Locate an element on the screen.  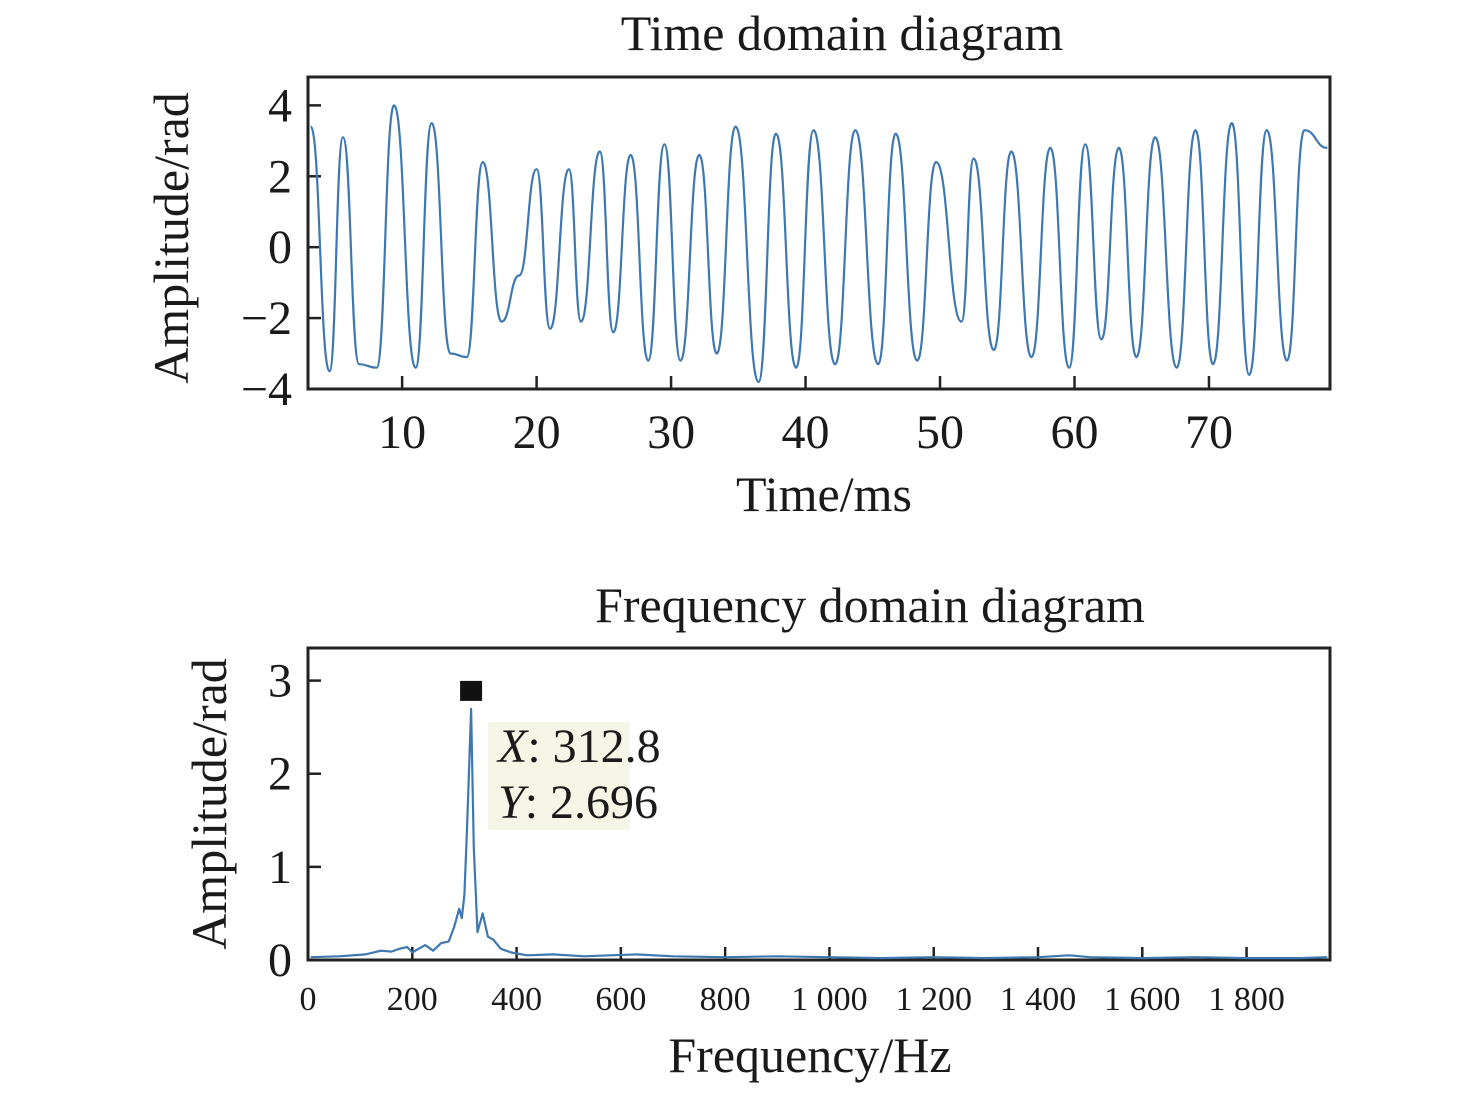
x-ticks: 10 20 30 40 50 60 70 is located at coordinates (805, 417).